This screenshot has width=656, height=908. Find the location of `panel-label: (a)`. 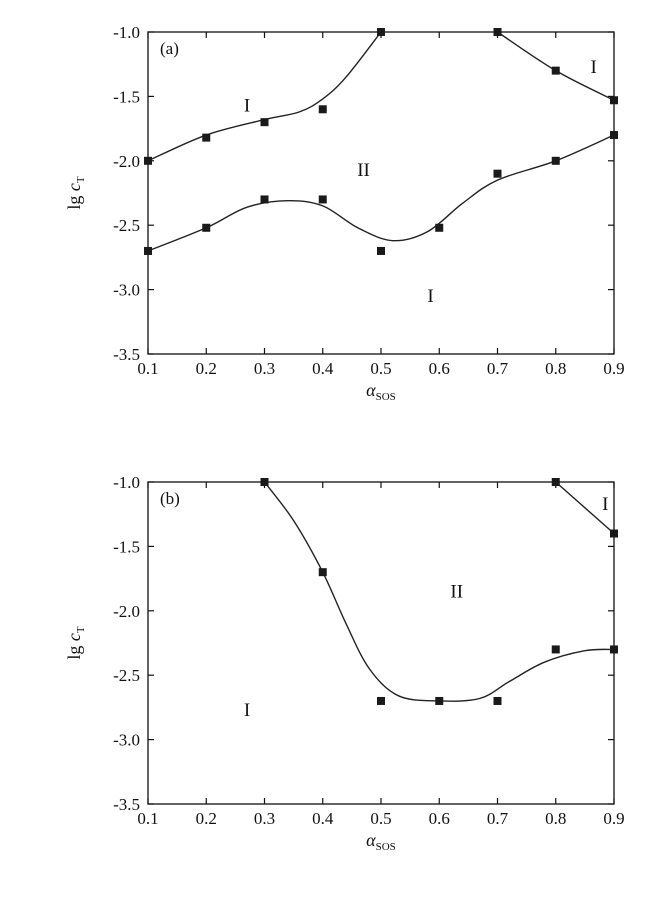

panel-label: (a) is located at coordinates (169, 48).